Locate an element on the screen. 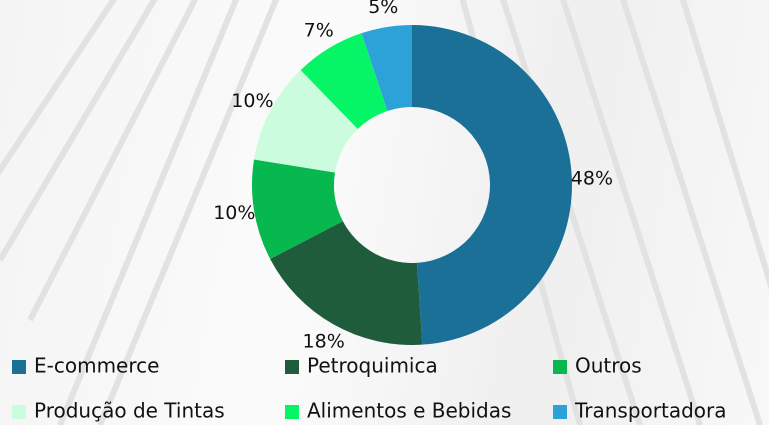  legend-label: Outros is located at coordinates (608, 366).